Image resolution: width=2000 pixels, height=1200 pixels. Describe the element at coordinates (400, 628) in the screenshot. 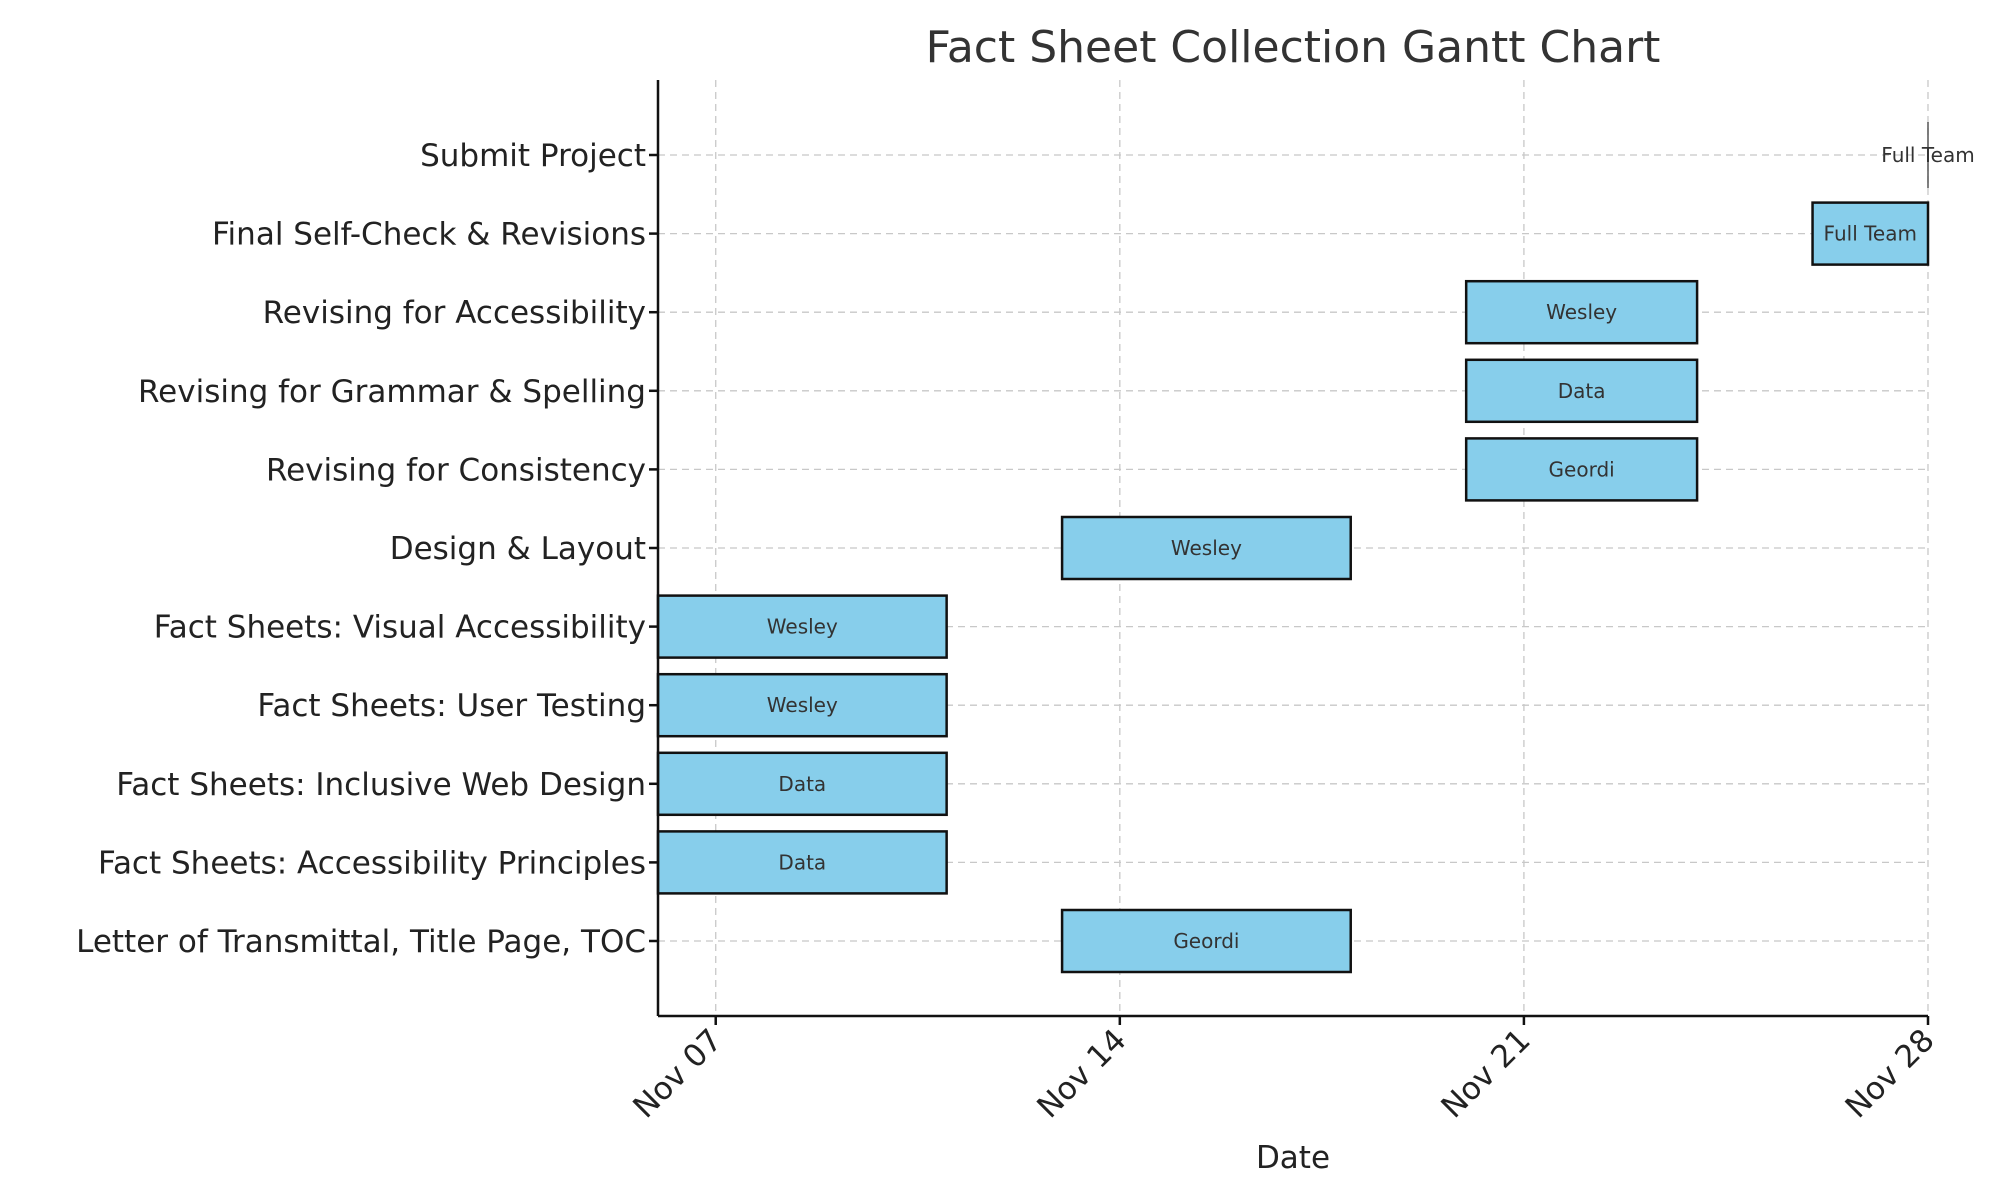

I see `y-tick-label: Fact Sheets: Visual Accessibility` at that location.